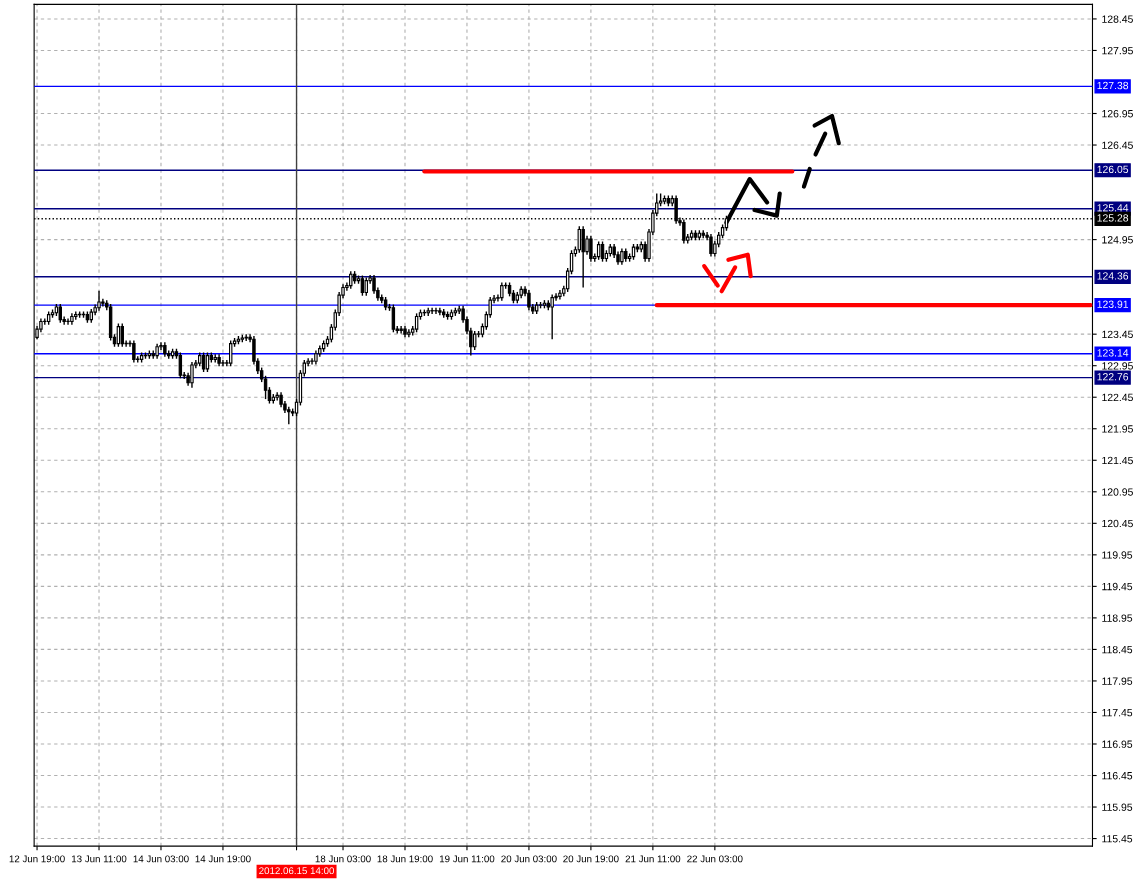 Image resolution: width=1138 pixels, height=886 pixels. What do you see at coordinates (1117, 618) in the screenshot?
I see `y-tick-label: 118.95` at bounding box center [1117, 618].